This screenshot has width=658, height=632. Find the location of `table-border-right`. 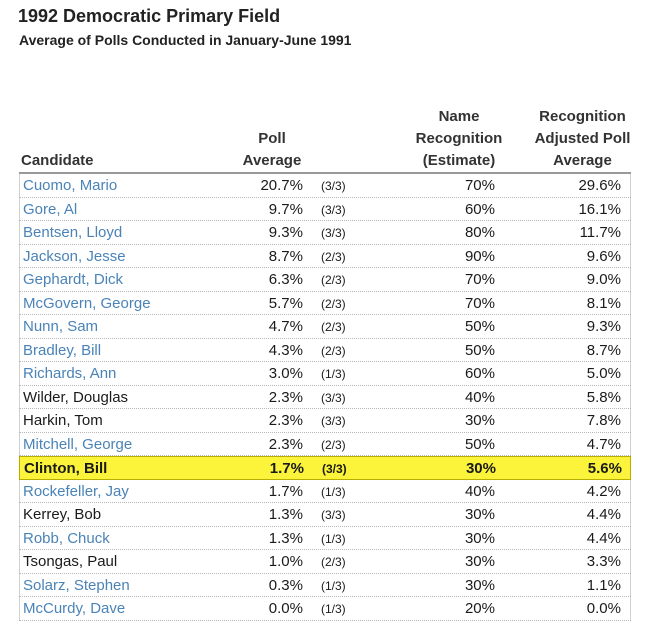

table-border-right is located at coordinates (630, 397).